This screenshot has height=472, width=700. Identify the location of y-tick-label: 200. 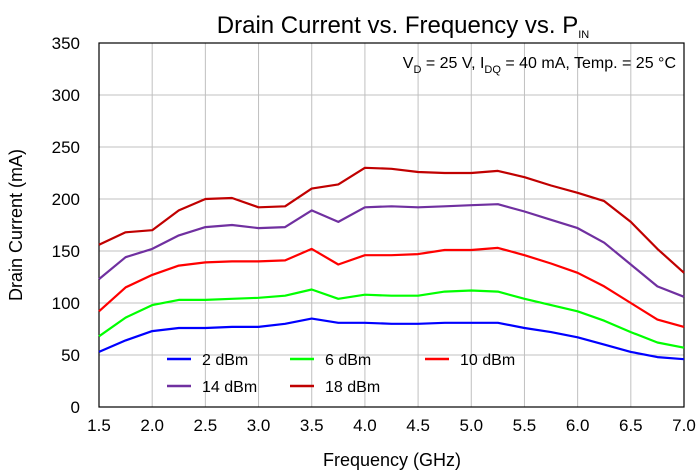
(66, 199).